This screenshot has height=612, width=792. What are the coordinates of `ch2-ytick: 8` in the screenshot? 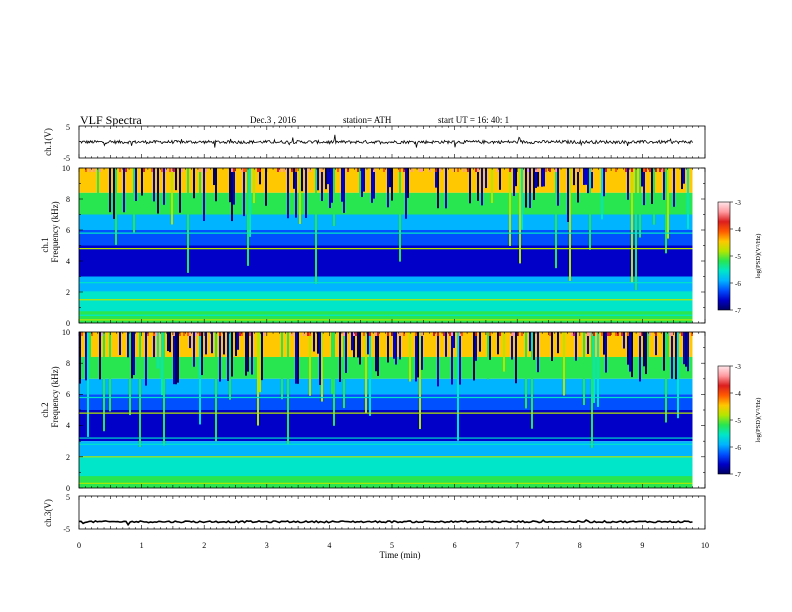 It's located at (68, 363).